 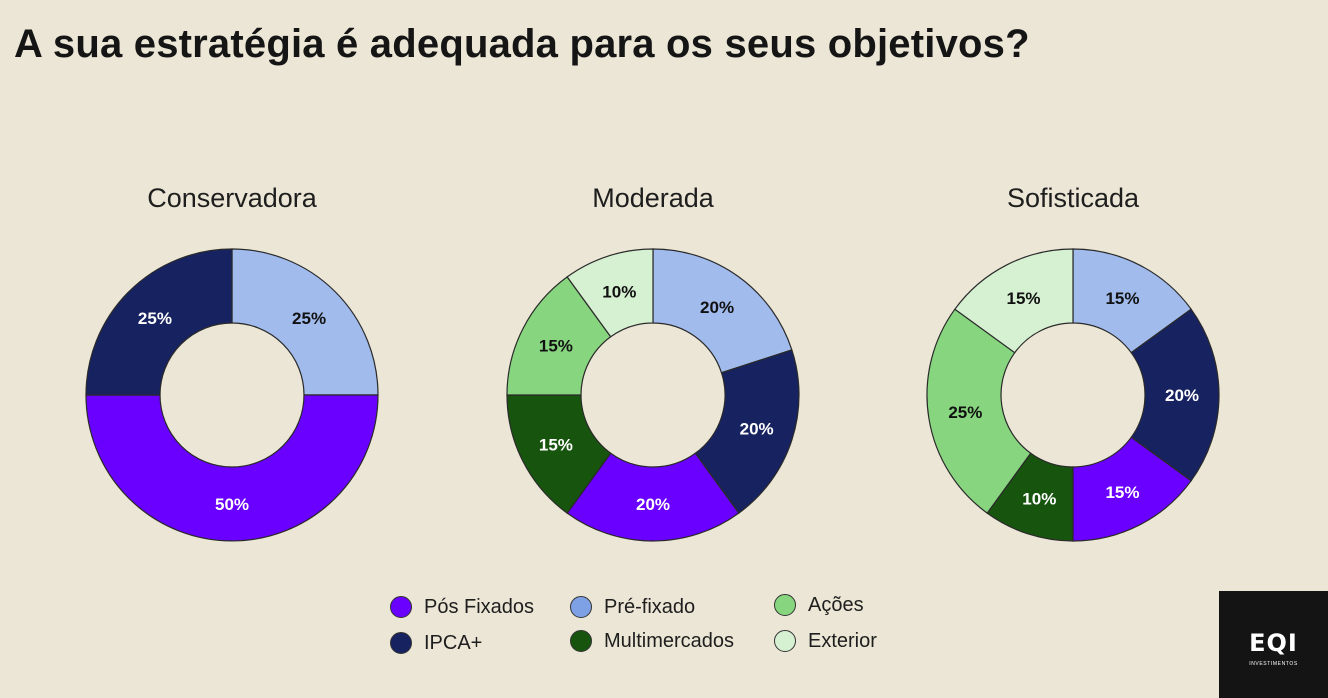 I want to click on legend-item-exterior: Exterior, so click(x=825, y=641).